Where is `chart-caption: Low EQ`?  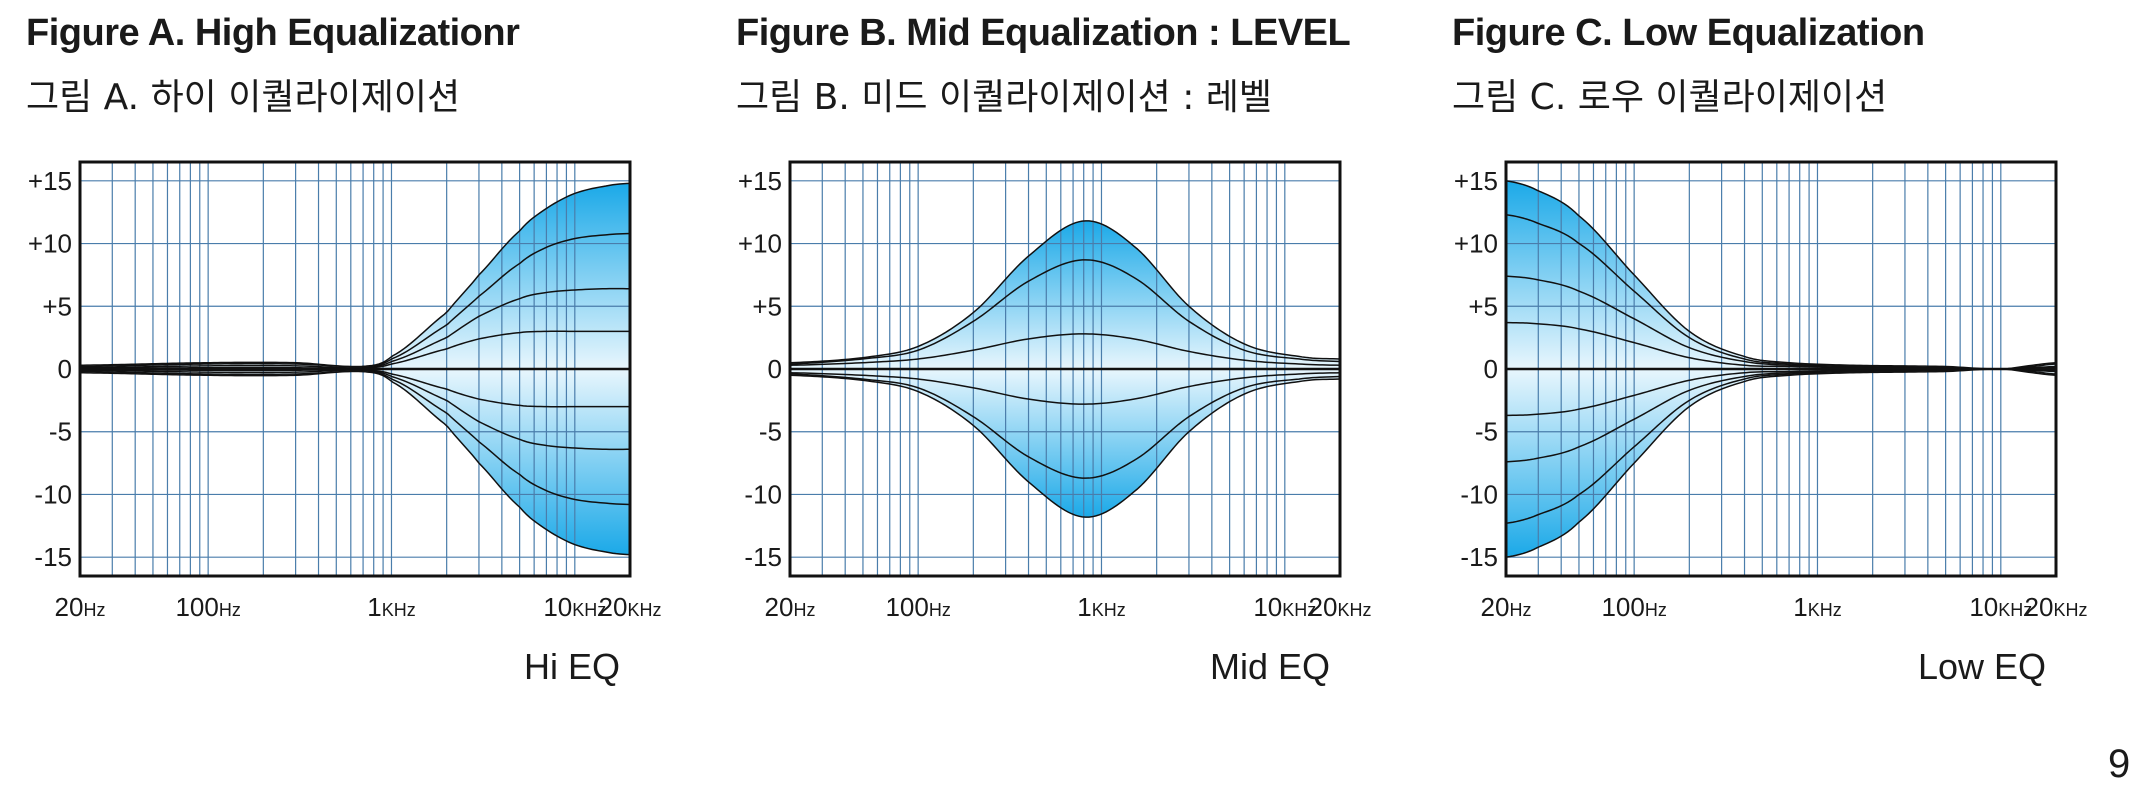
chart-caption: Low EQ is located at coordinates (1982, 666).